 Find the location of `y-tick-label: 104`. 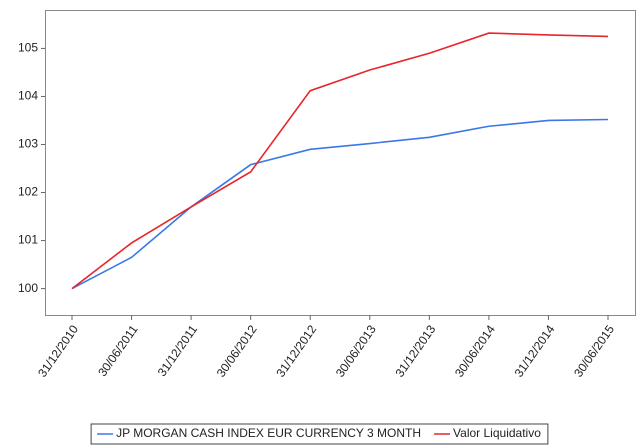

y-tick-label: 104 is located at coordinates (28, 96).